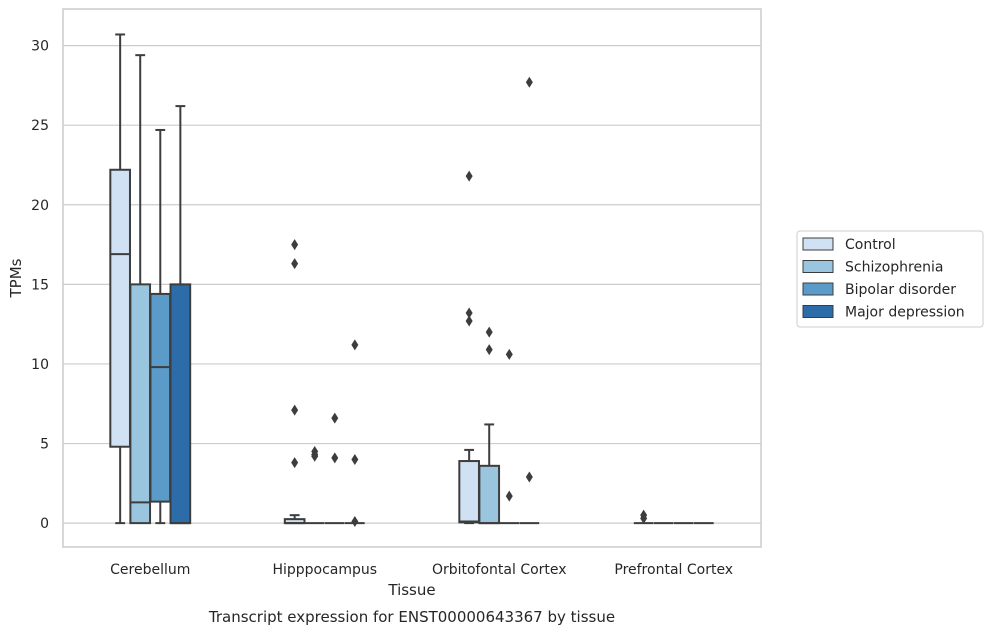 Image resolution: width=993 pixels, height=634 pixels. I want to click on y-axis-label: TPMs, so click(16, 278).